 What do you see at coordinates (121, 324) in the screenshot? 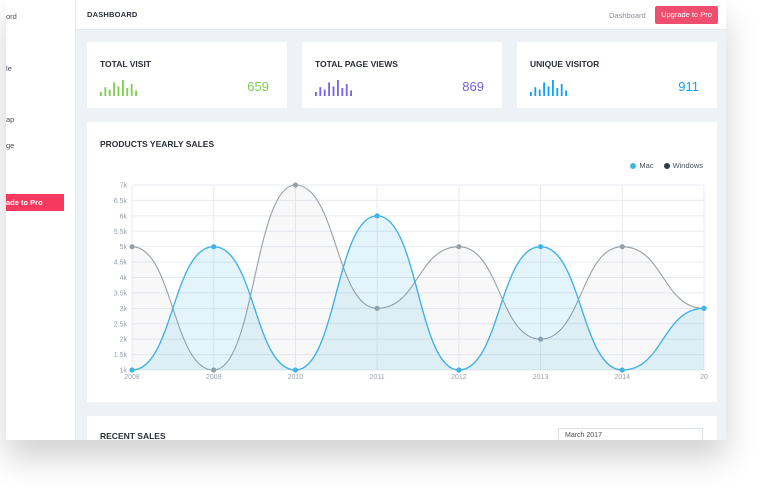
I see `y-tick-label: 2.5k` at bounding box center [121, 324].